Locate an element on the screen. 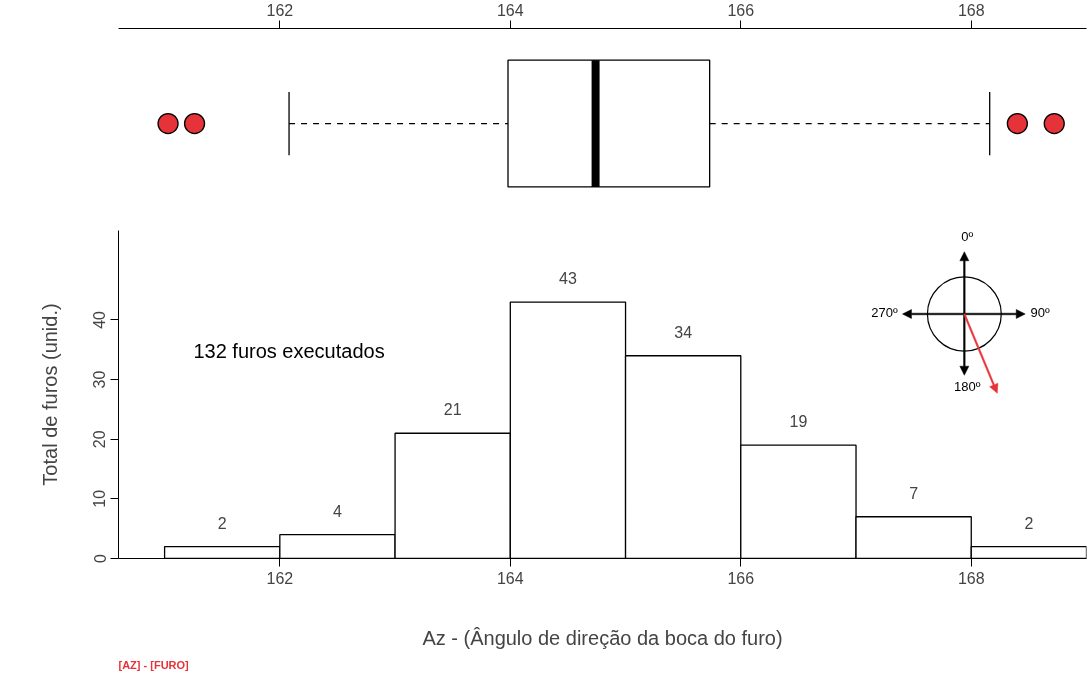  annotation: 0º is located at coordinates (967, 236).